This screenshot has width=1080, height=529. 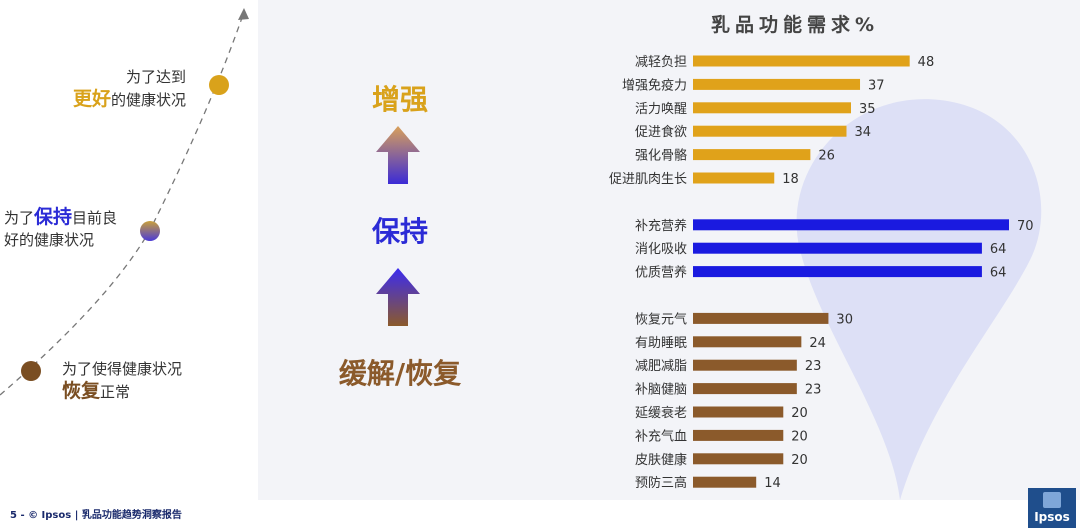 What do you see at coordinates (91, 99) in the screenshot?
I see `top-stage-emph: 更好` at bounding box center [91, 99].